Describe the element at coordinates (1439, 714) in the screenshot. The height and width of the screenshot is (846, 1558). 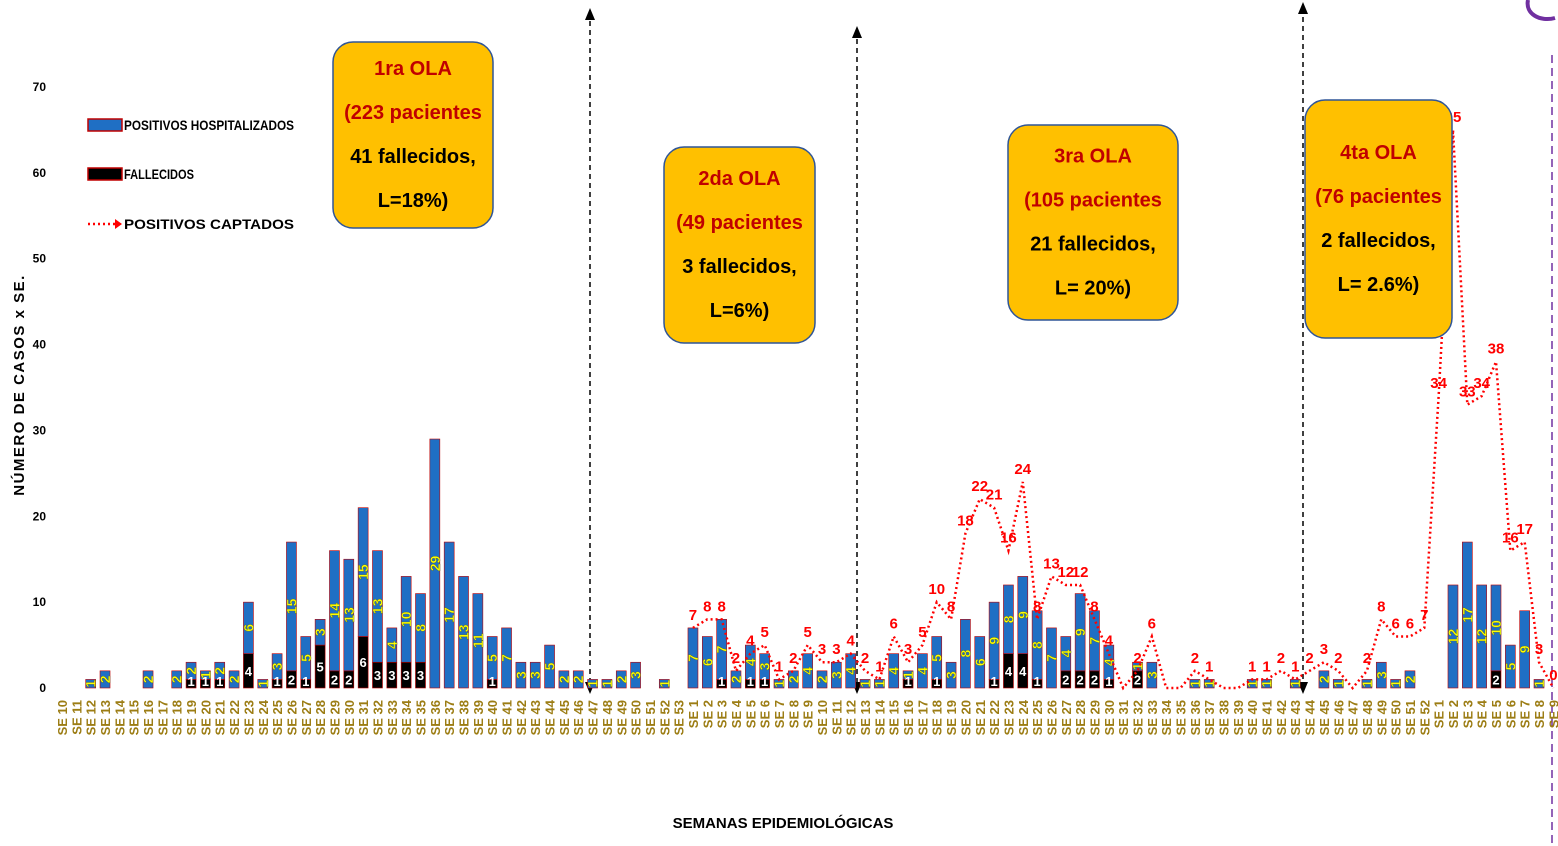
I see `x-tick-label: SE 1` at that location.